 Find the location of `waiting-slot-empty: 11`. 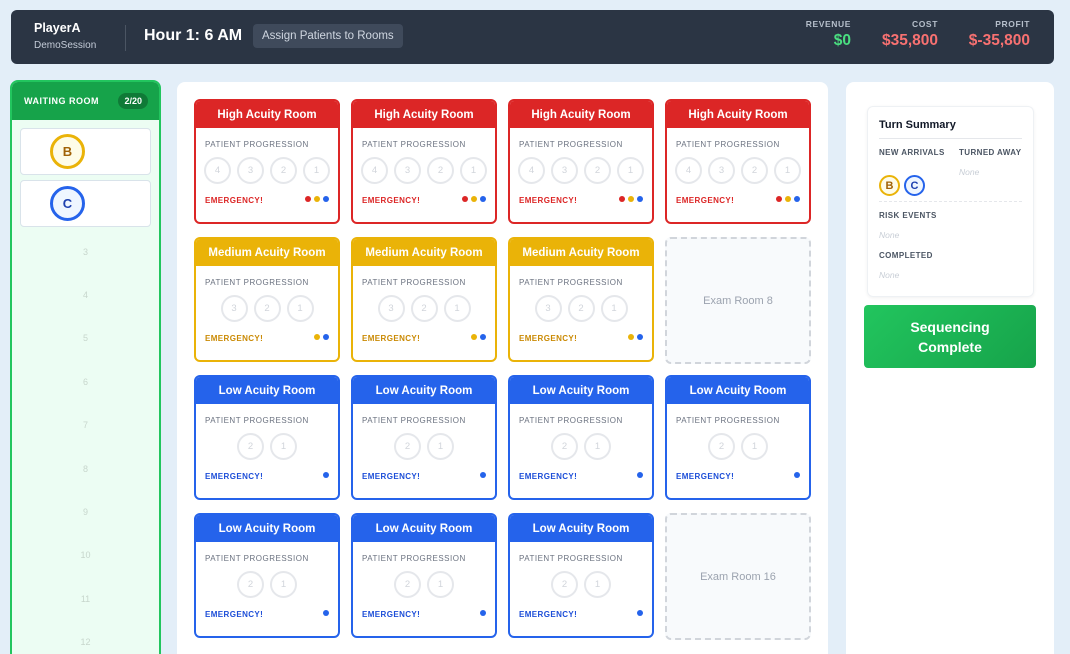

waiting-slot-empty: 11 is located at coordinates (85, 598).